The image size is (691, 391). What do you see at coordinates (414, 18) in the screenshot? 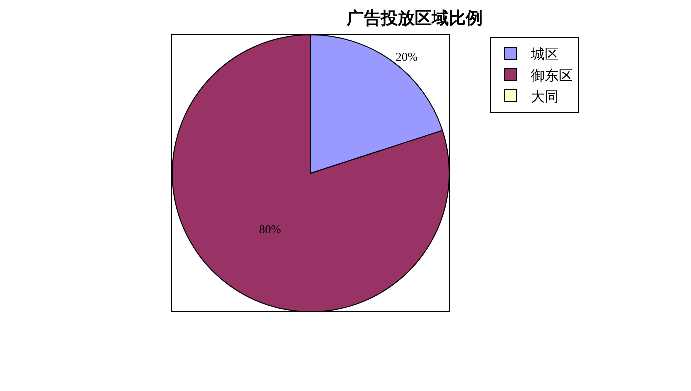
I see `chart-title: 广告投放区域比例` at bounding box center [414, 18].